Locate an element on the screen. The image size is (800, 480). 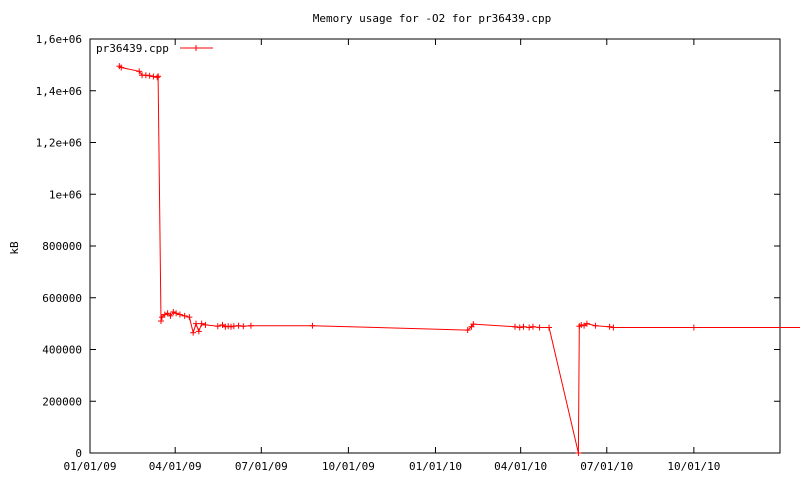
chart-title: Memory usage for -O2 for pr36439.cpp is located at coordinates (432, 18).